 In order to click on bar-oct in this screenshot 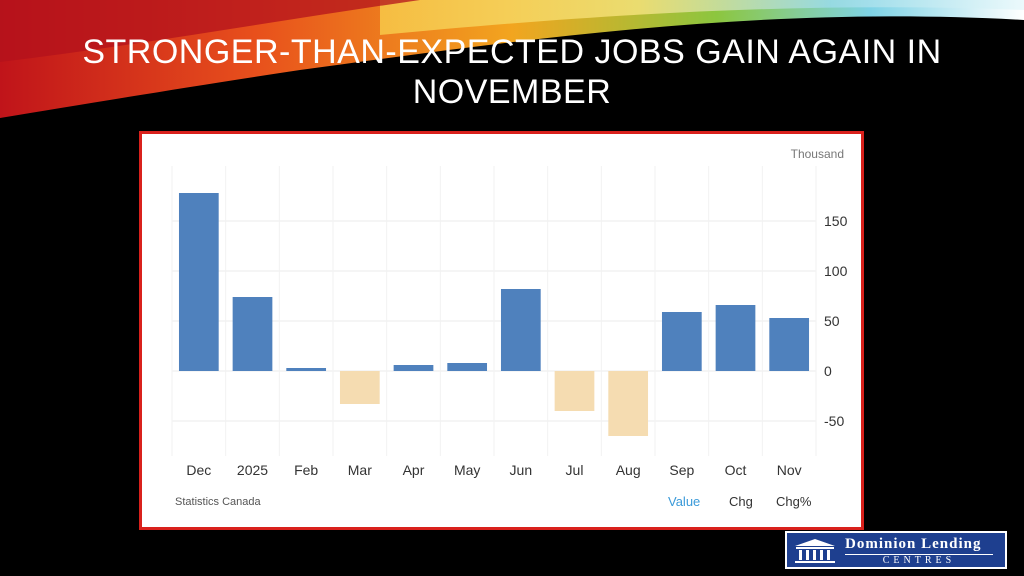, I will do `click(735, 338)`.